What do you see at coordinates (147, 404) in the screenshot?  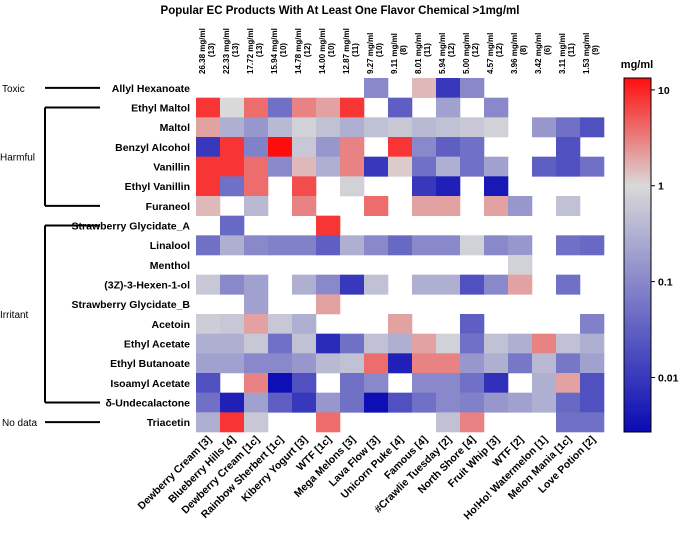 I see `row-label: δ-Undecalactone` at bounding box center [147, 404].